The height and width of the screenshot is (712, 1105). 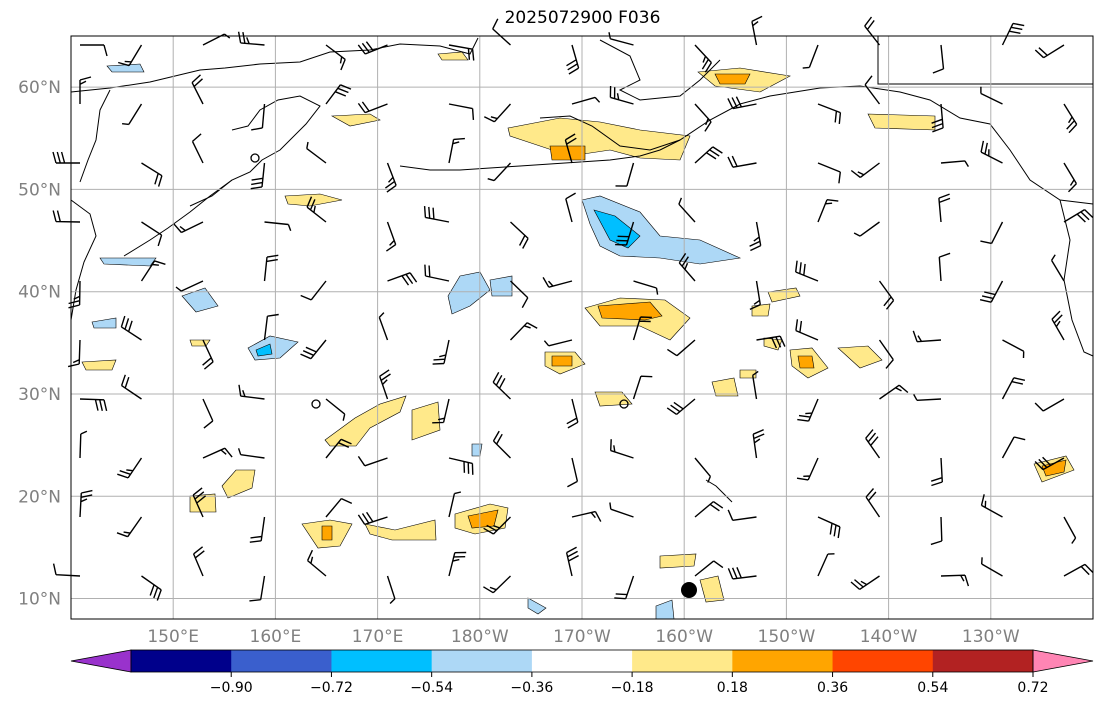 I want to click on colorbar-extend-low, so click(x=101, y=661).